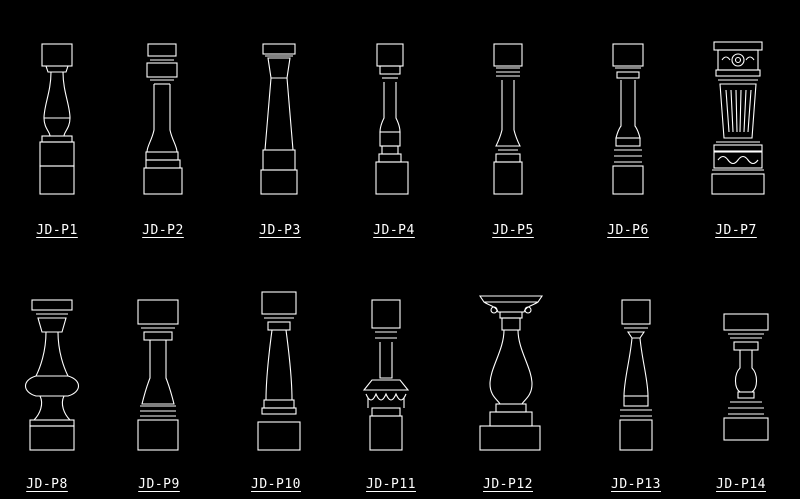 This screenshot has height=499, width=800. I want to click on baluster-jd-p3, so click(279, 119).